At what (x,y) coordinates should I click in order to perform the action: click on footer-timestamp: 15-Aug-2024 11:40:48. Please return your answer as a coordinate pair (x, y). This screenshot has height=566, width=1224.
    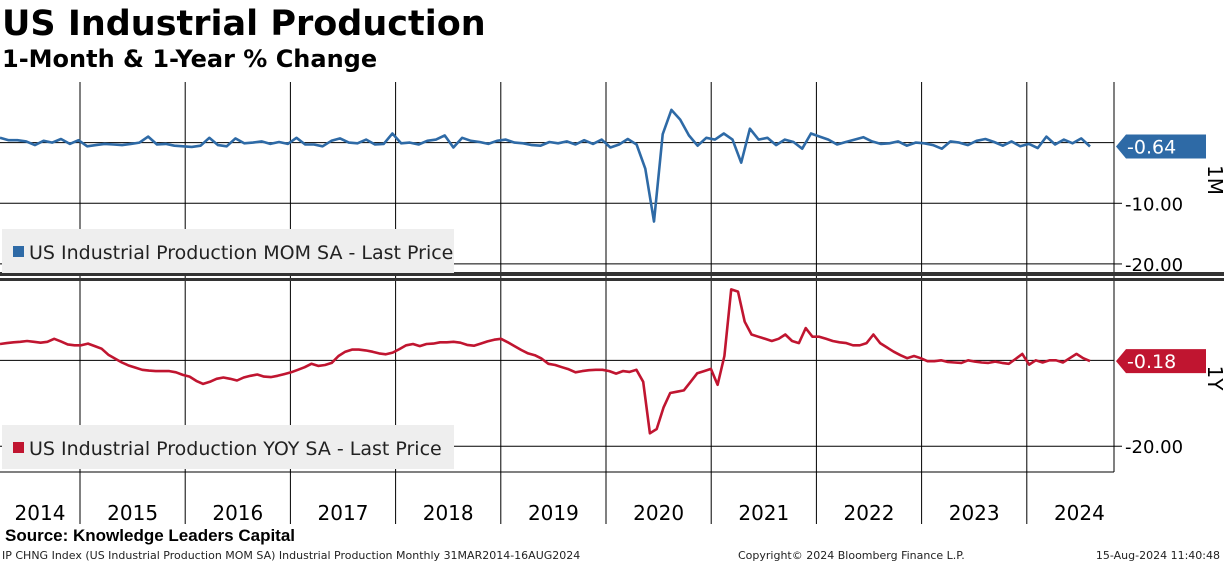
    Looking at the image, I should click on (1157, 555).